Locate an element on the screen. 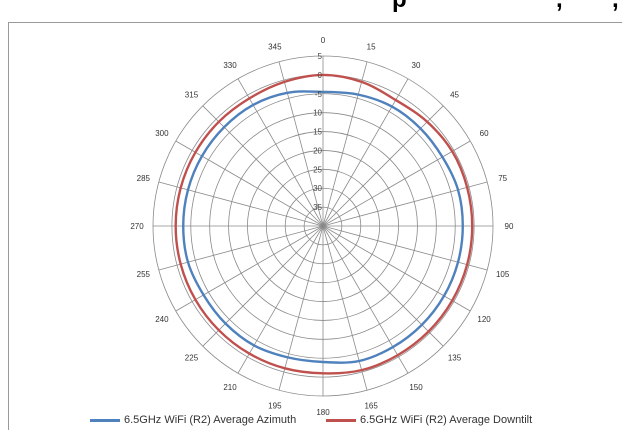 The height and width of the screenshot is (437, 630). angle-tick-label: 105 is located at coordinates (503, 274).